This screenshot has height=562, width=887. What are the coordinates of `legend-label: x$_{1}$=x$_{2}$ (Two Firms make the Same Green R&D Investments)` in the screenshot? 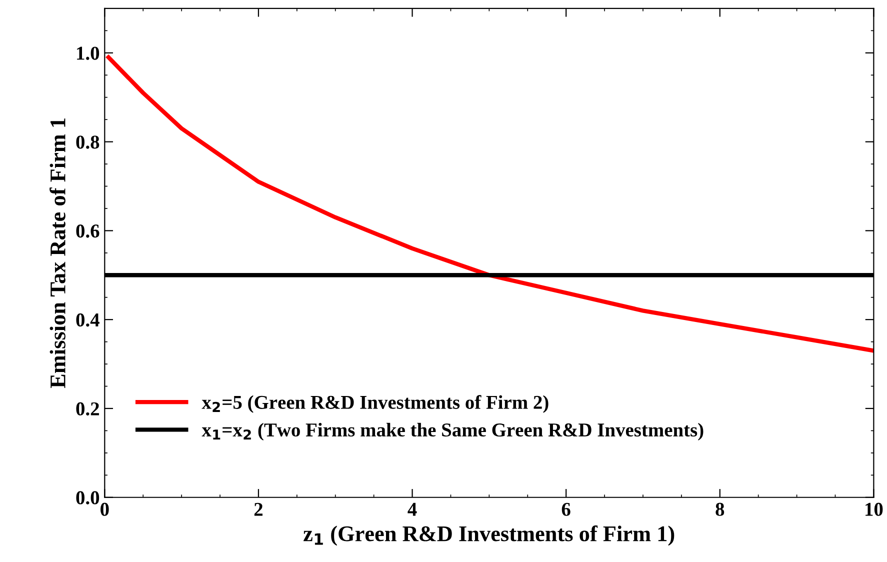 It's located at (453, 431).